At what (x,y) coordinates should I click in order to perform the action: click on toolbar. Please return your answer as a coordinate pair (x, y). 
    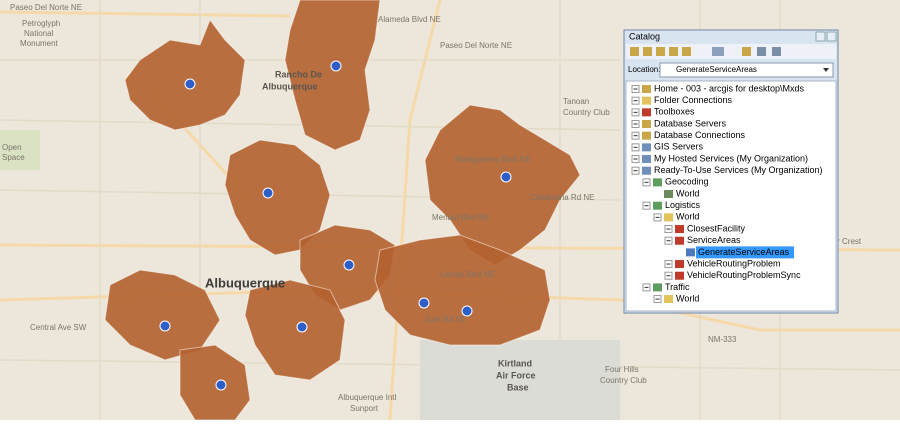
    Looking at the image, I should click on (731, 51).